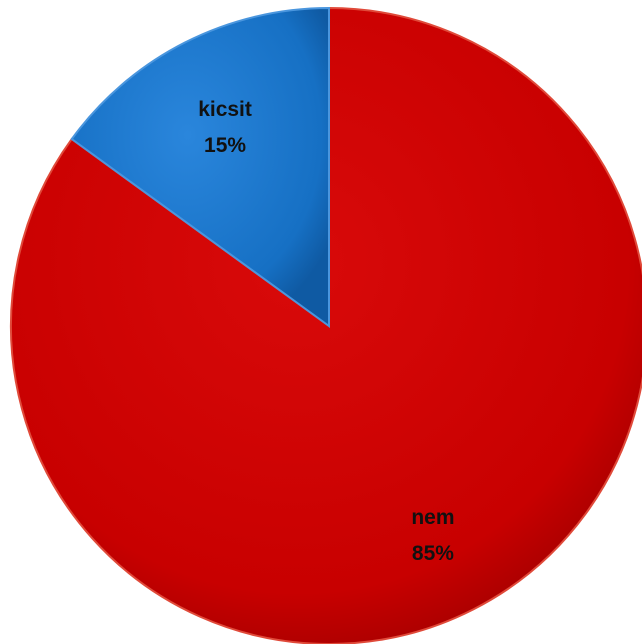  What do you see at coordinates (432, 517) in the screenshot?
I see `slice-label-nem: nem` at bounding box center [432, 517].